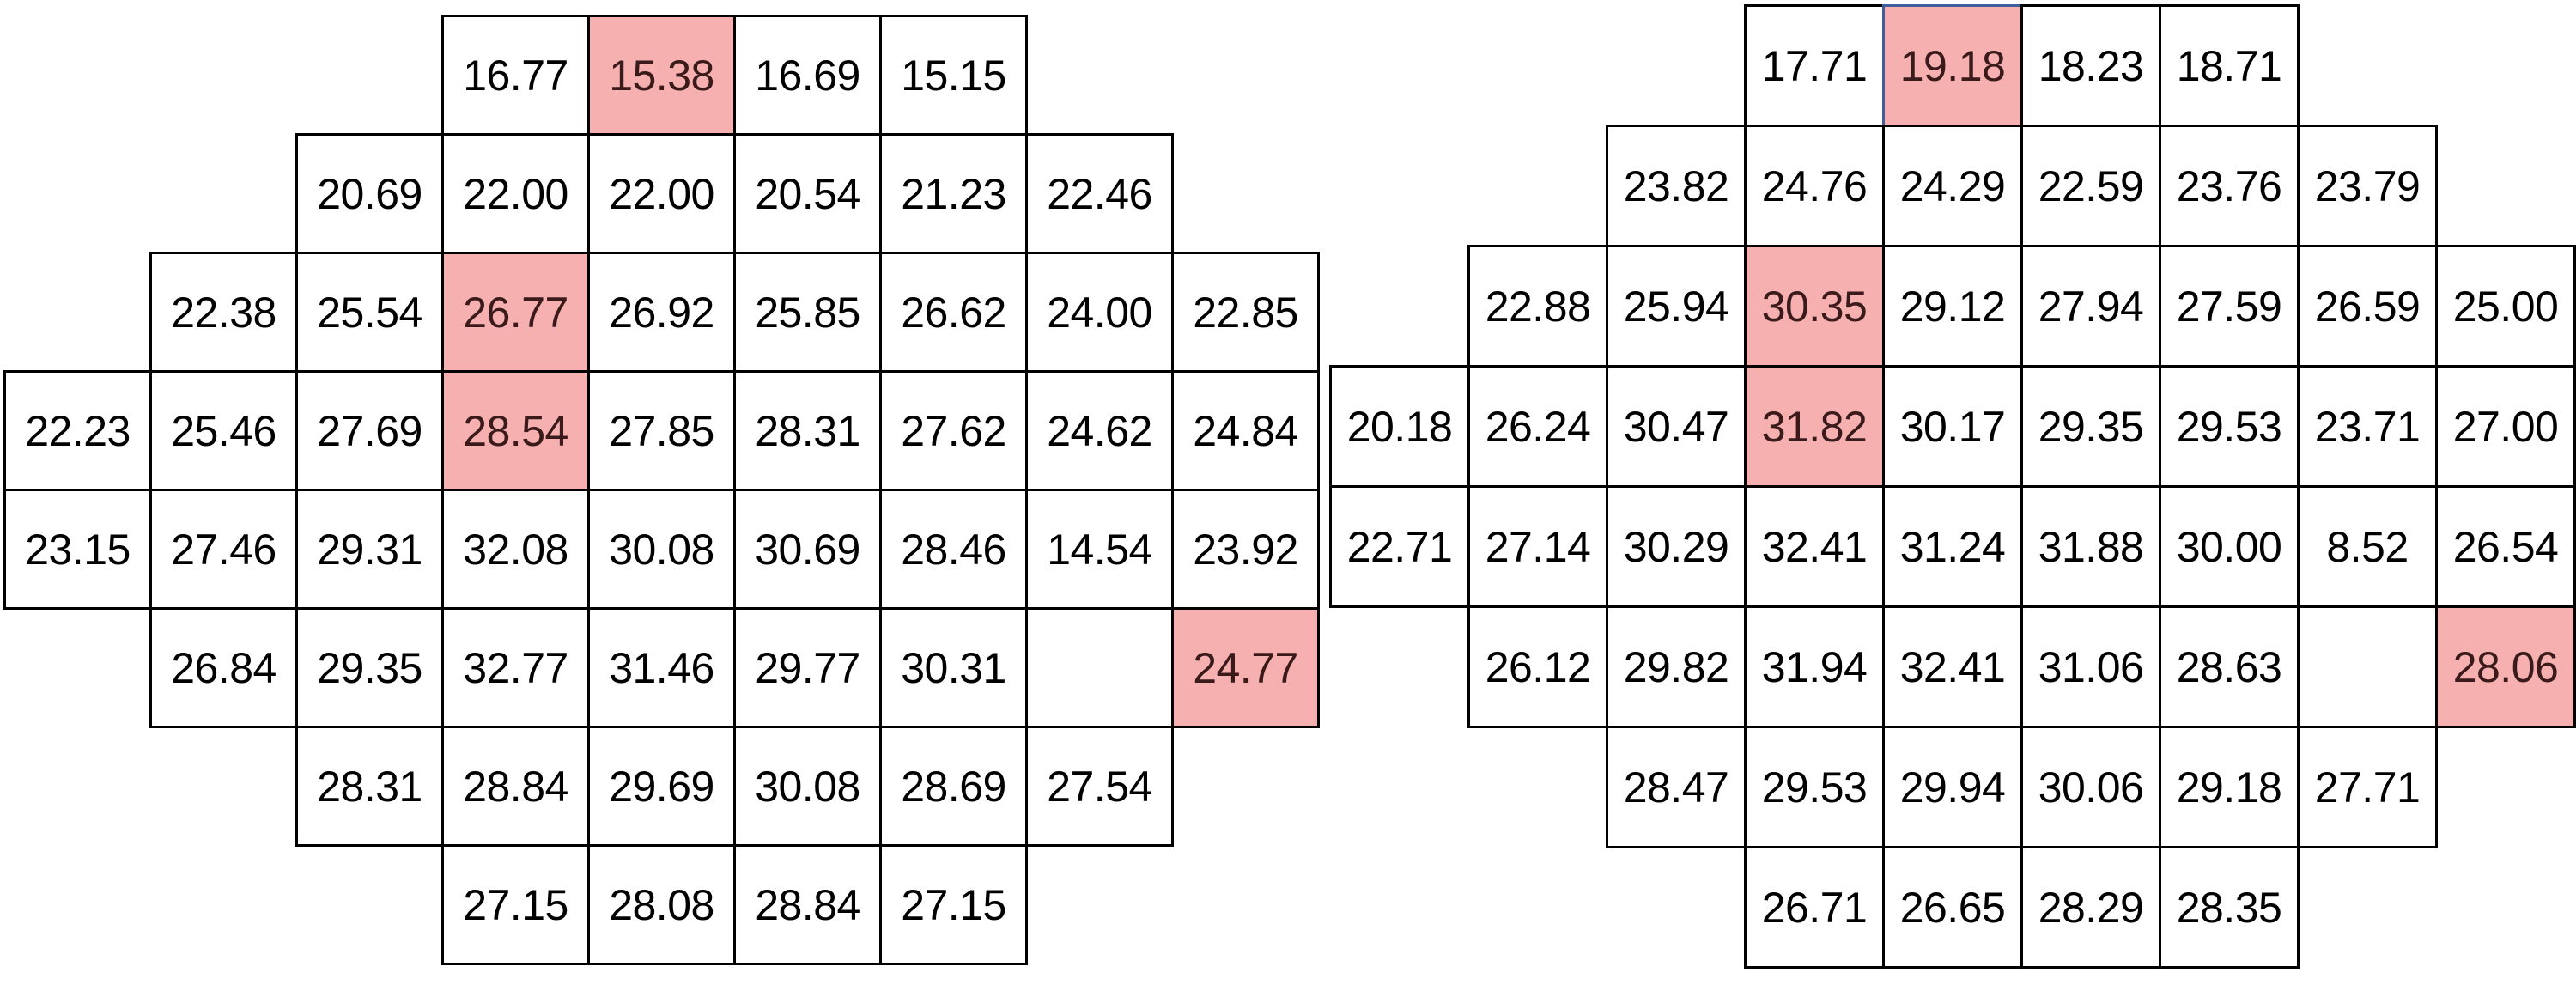 The image size is (2576, 985). Describe the element at coordinates (2090, 65) in the screenshot. I see `grid-right-cell-r0-c5: 18.23` at that location.